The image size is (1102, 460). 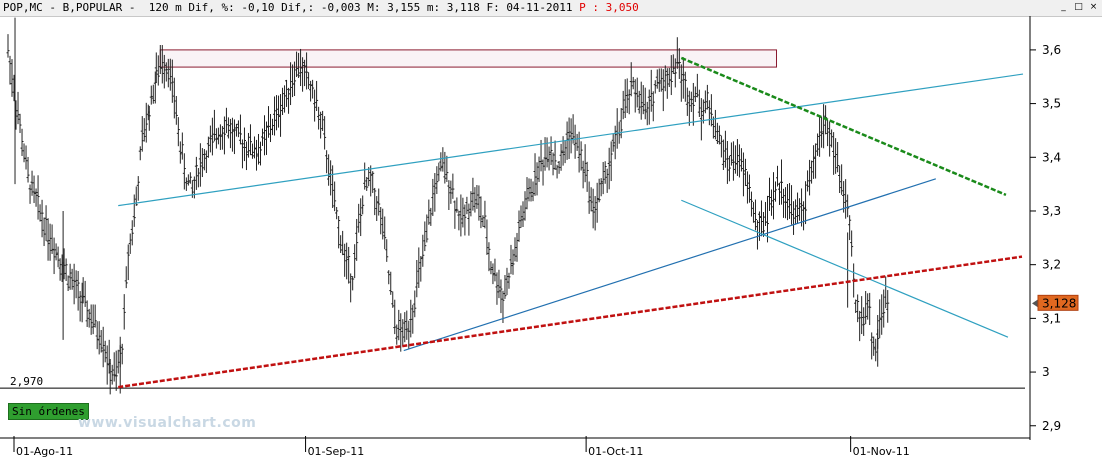 What do you see at coordinates (609, 7) in the screenshot?
I see `header-price: P : 3,050` at bounding box center [609, 7].